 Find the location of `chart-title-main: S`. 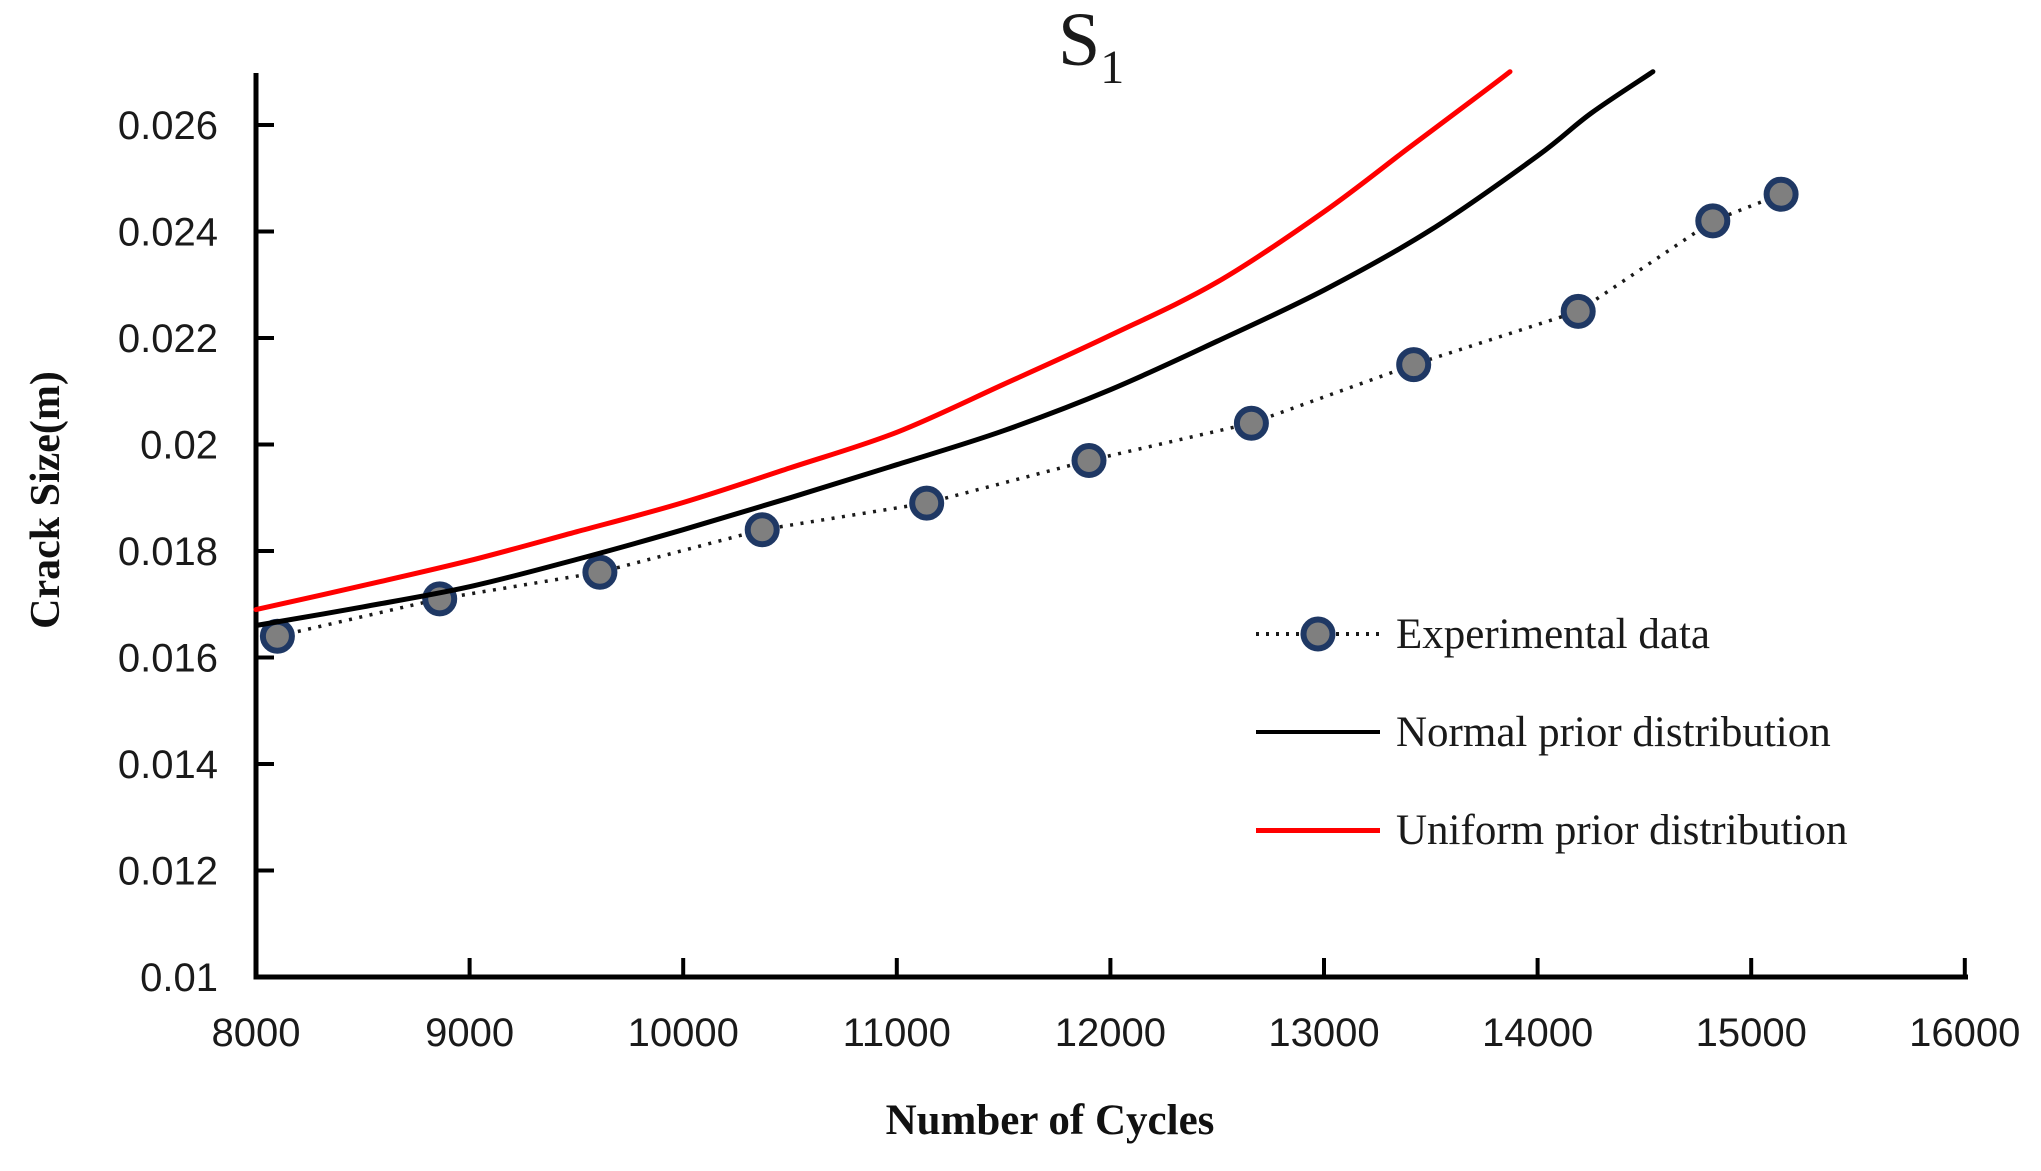

chart-title-main: S is located at coordinates (1079, 41).